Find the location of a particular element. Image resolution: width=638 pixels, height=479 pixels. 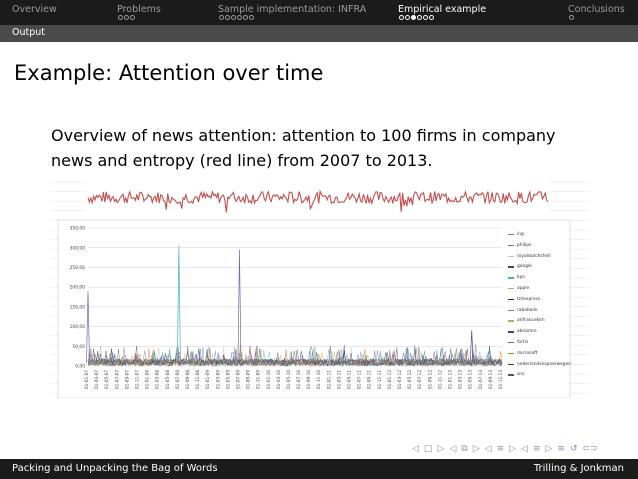

x-tick-label: 01-05-09 is located at coordinates (227, 379).